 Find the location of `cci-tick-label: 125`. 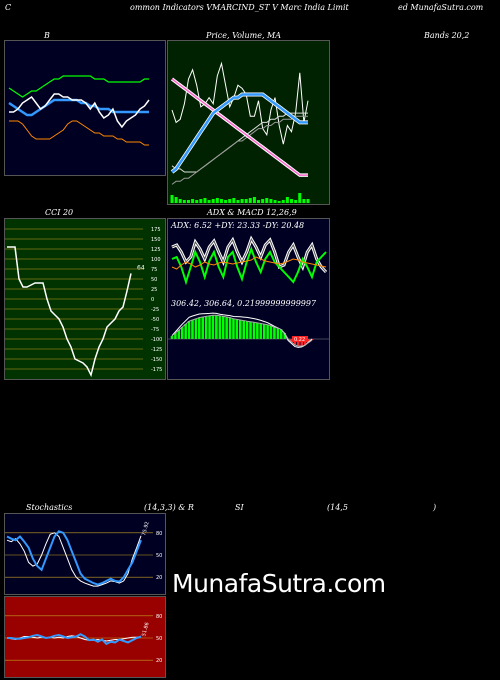

cci-tick-label: 125 is located at coordinates (156, 250).